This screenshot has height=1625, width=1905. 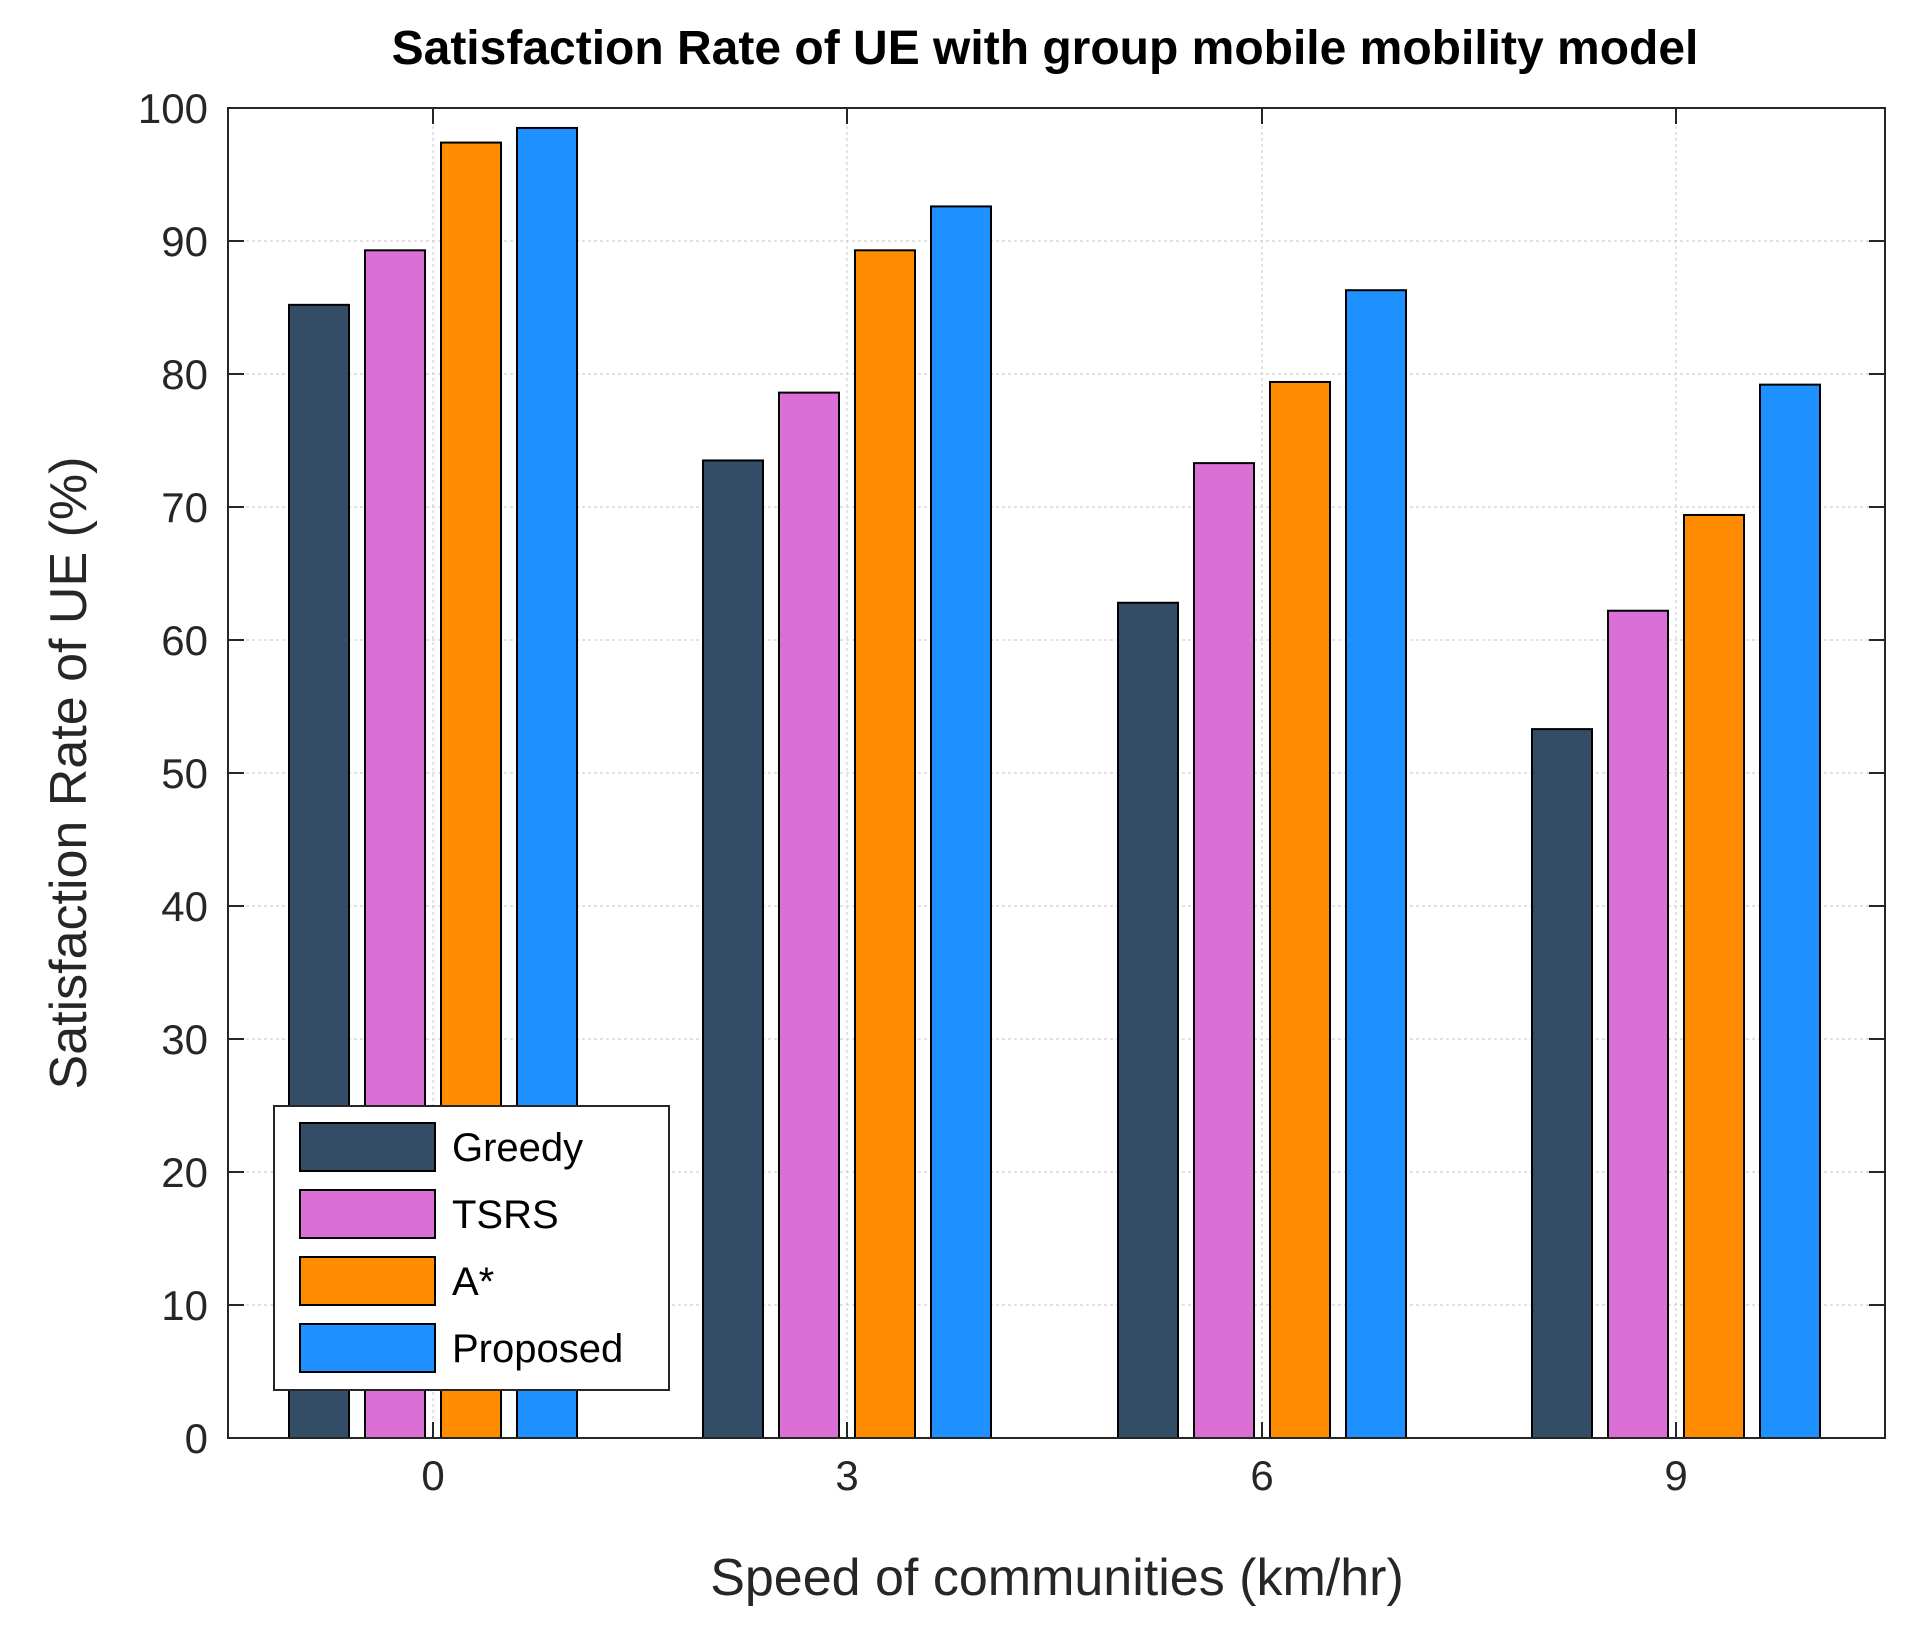 I want to click on y-axis-label: Satisfaction Rate of UE (%), so click(x=69, y=773).